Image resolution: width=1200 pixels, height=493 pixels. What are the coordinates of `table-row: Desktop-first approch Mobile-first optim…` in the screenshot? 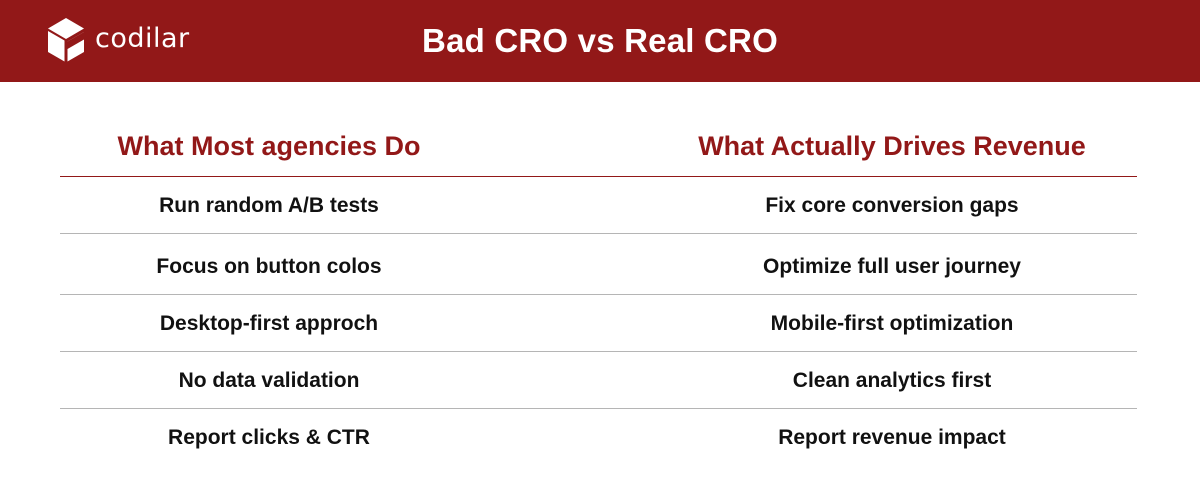 It's located at (598, 323).